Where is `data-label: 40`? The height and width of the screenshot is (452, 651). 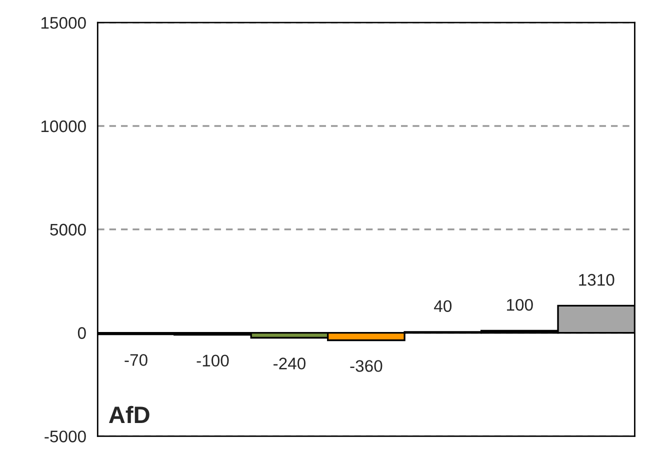 data-label: 40 is located at coordinates (443, 306).